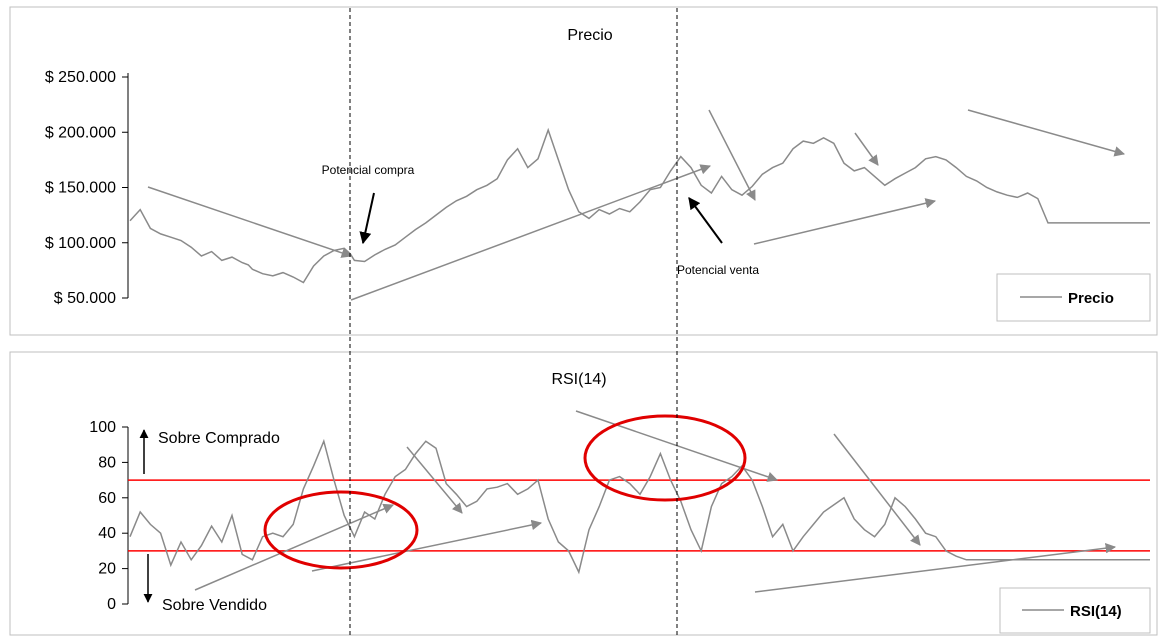 The width and height of the screenshot is (1159, 637). I want to click on zone-arrows, so click(146, 516).